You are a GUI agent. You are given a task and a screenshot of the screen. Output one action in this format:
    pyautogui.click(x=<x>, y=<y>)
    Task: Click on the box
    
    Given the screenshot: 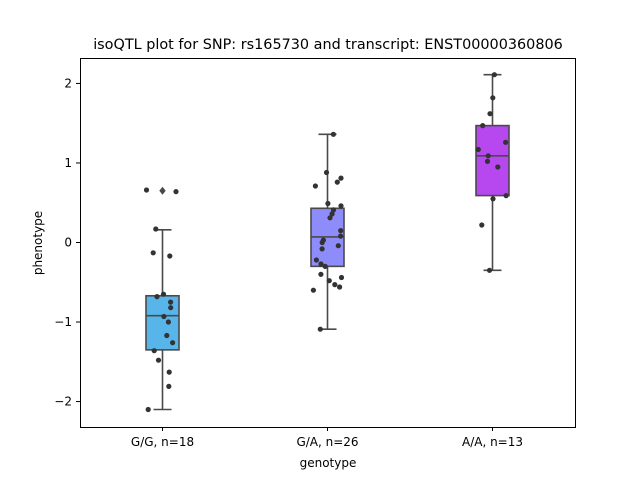 What is the action you would take?
    pyautogui.click(x=492, y=160)
    